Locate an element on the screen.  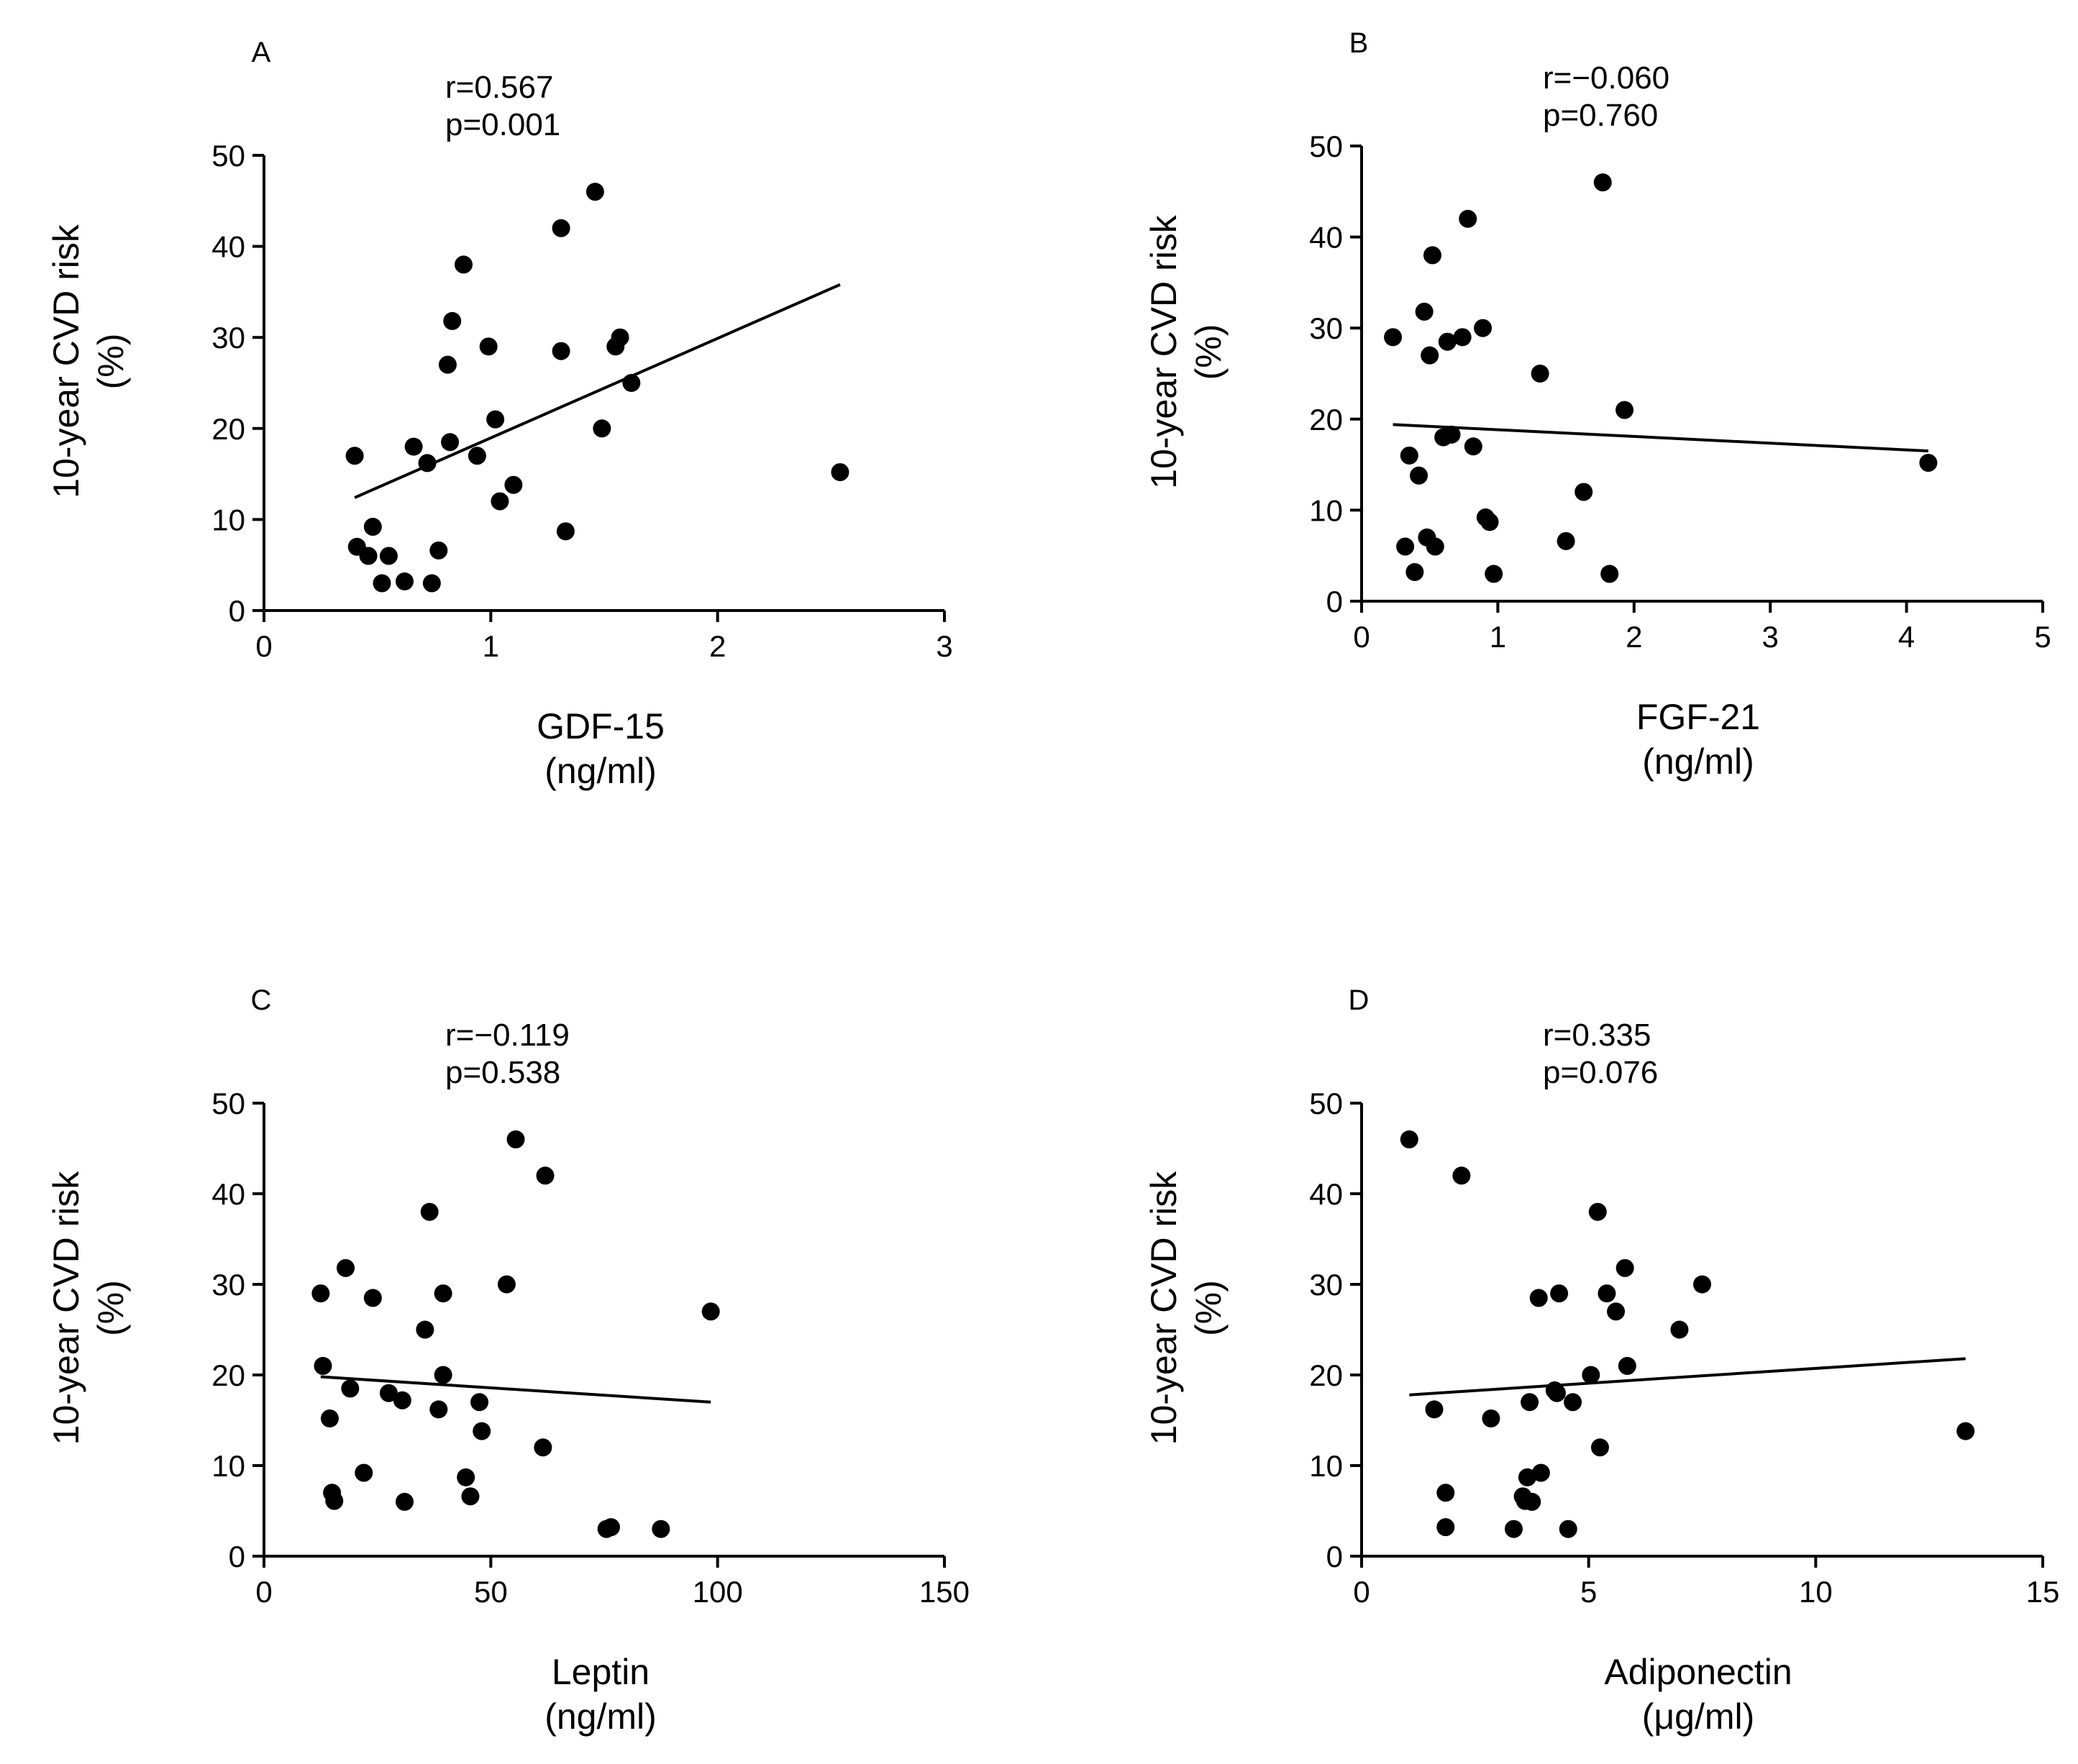
x-tick-label: 100 is located at coordinates (718, 1592).